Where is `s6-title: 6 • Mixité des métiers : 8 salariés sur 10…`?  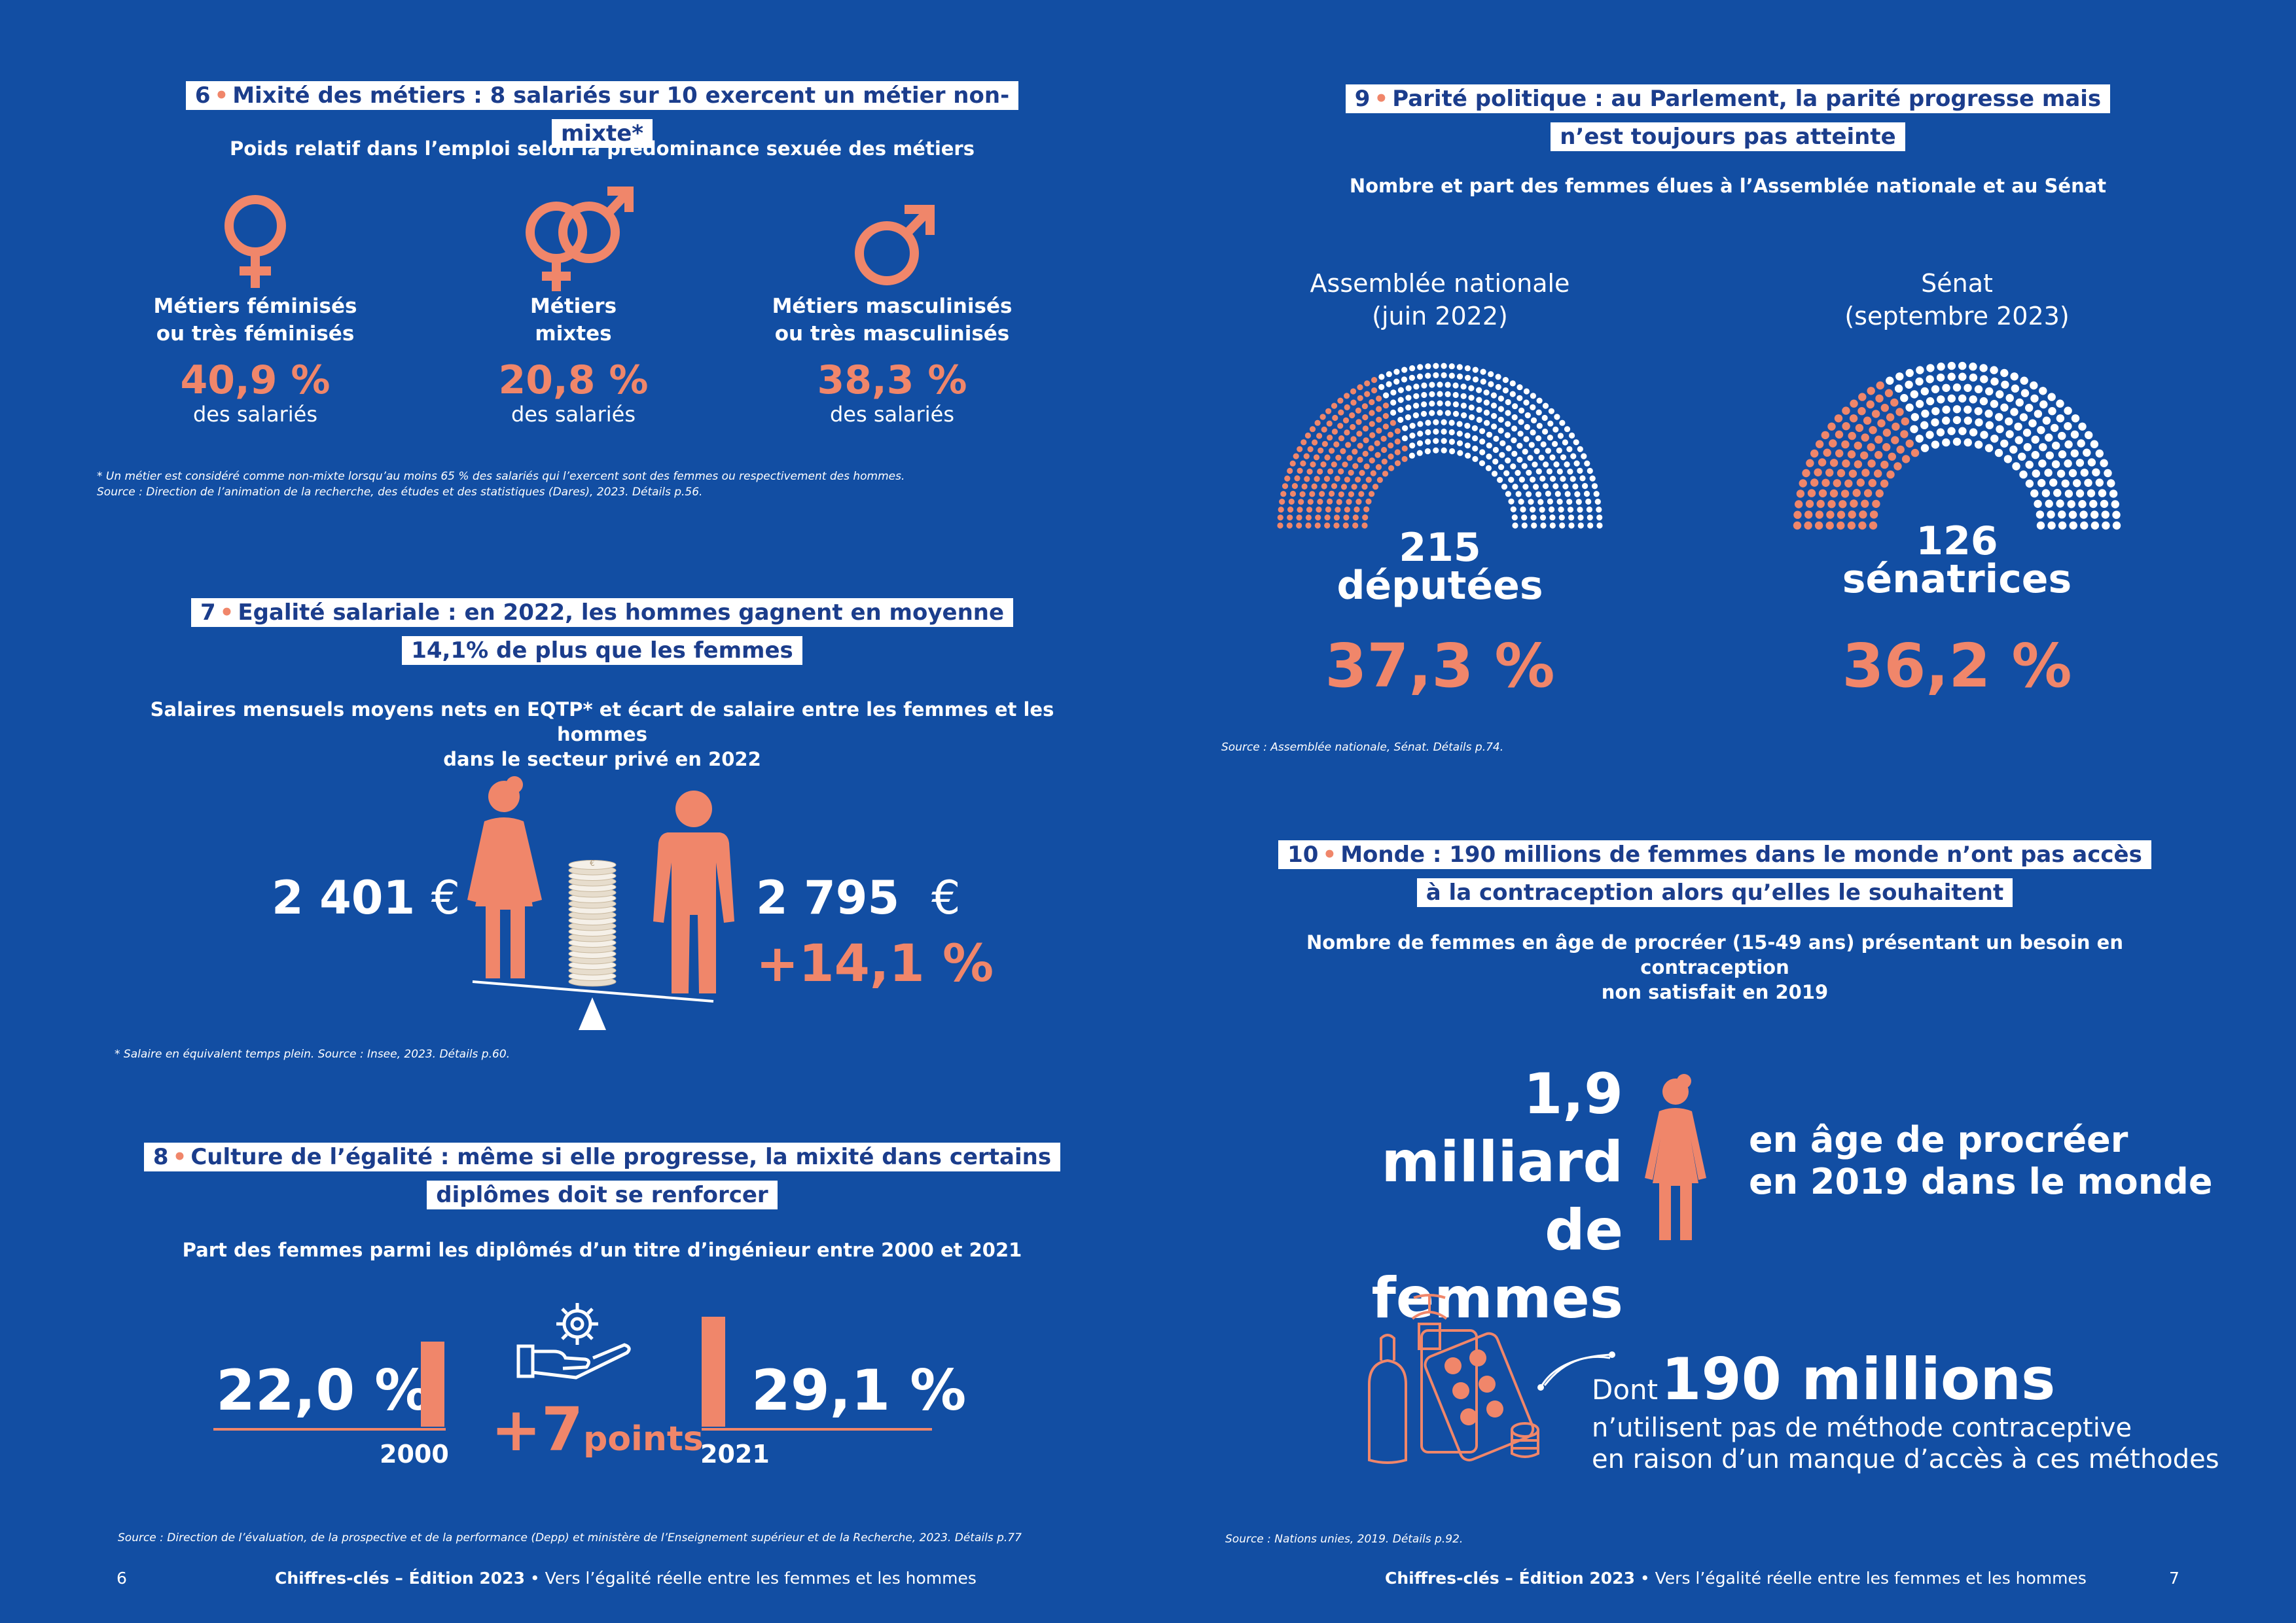
s6-title: 6 • Mixité des métiers : 8 salariés sur 10… is located at coordinates (602, 116).